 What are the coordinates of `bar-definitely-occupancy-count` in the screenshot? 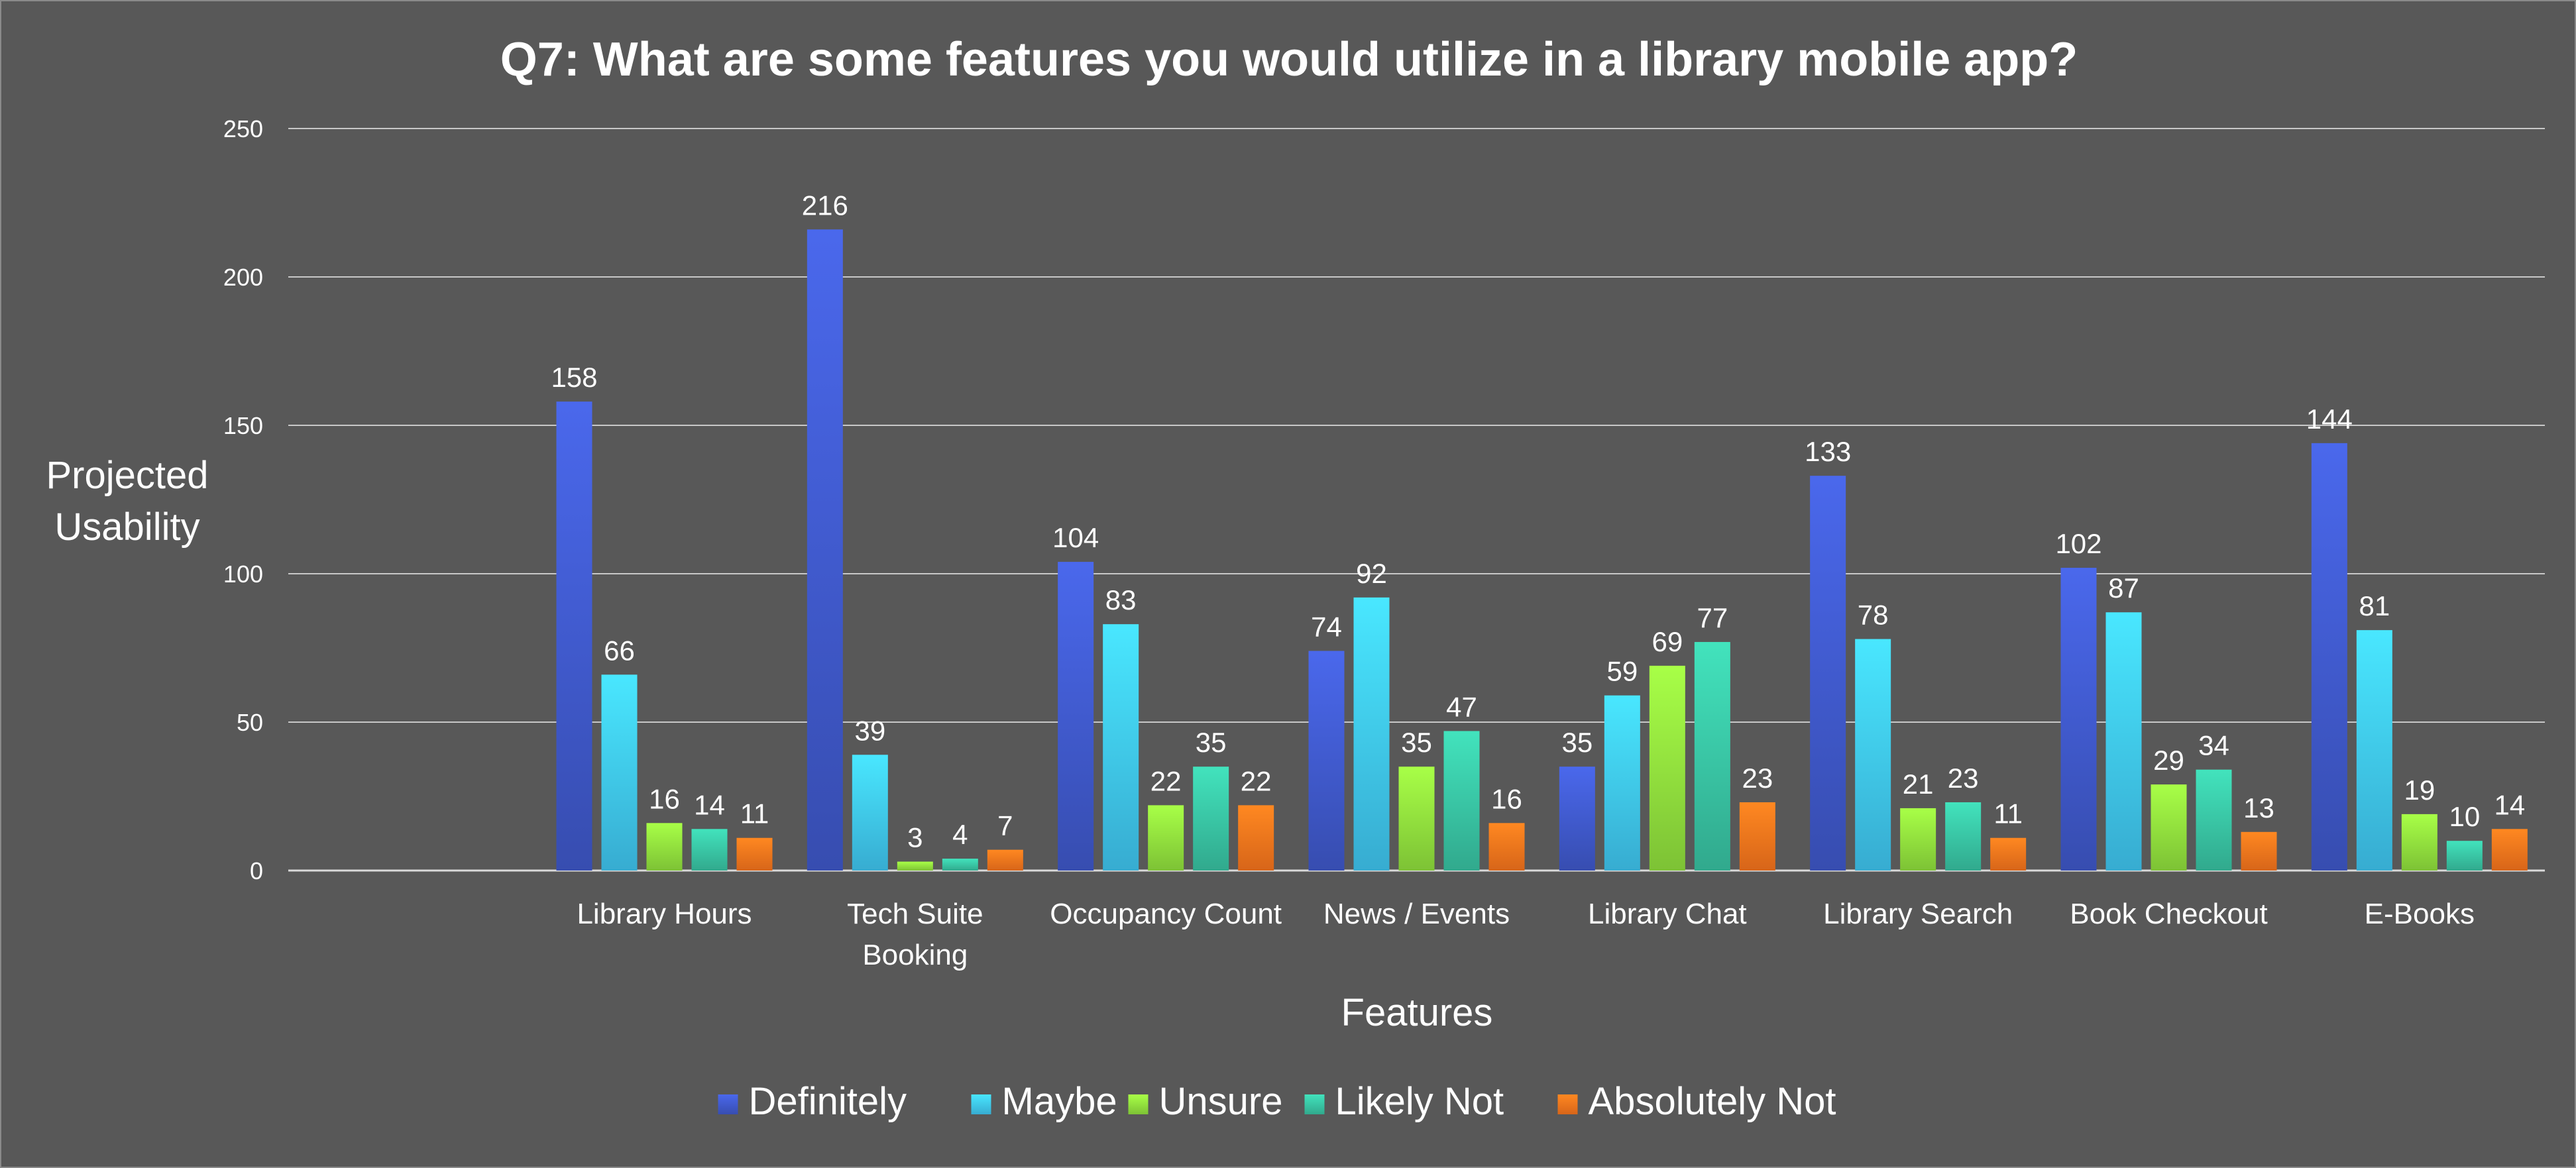 It's located at (1076, 716).